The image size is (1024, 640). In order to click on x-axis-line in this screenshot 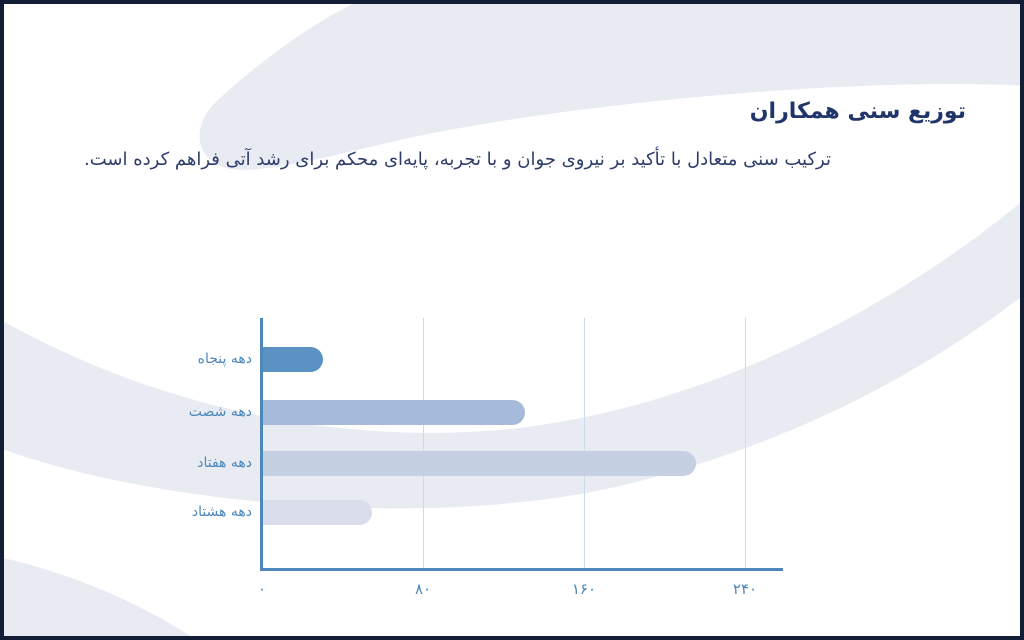, I will do `click(521, 569)`.